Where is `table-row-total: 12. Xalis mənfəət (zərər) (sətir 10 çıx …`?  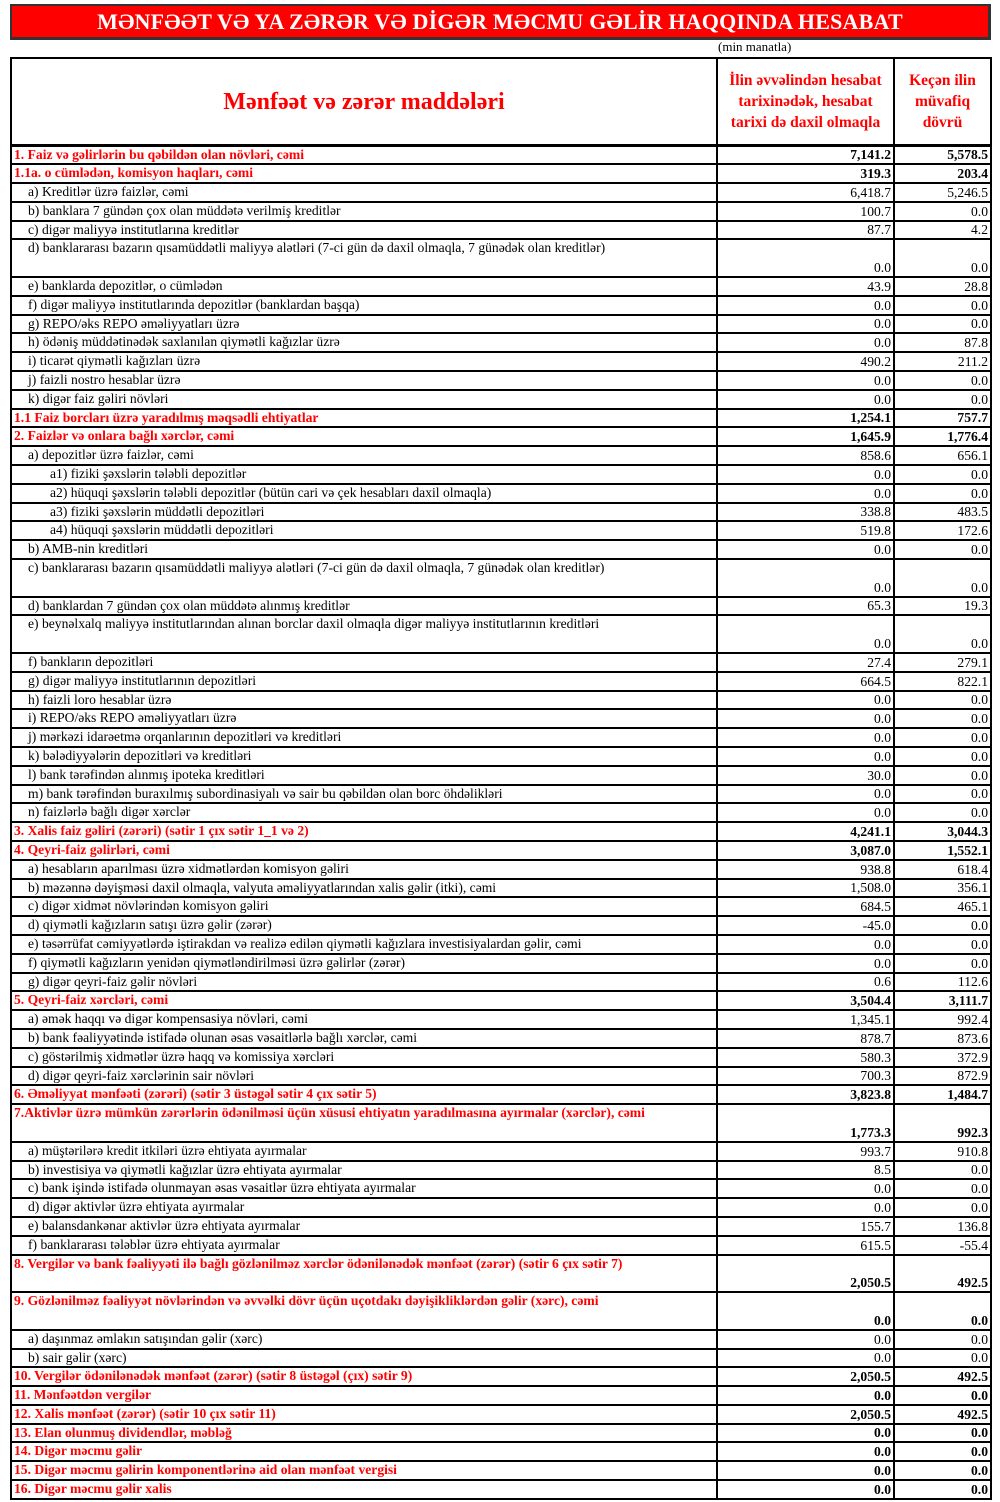
table-row-total: 12. Xalis mənfəət (zərər) (sətir 10 çıx … is located at coordinates (501, 1414).